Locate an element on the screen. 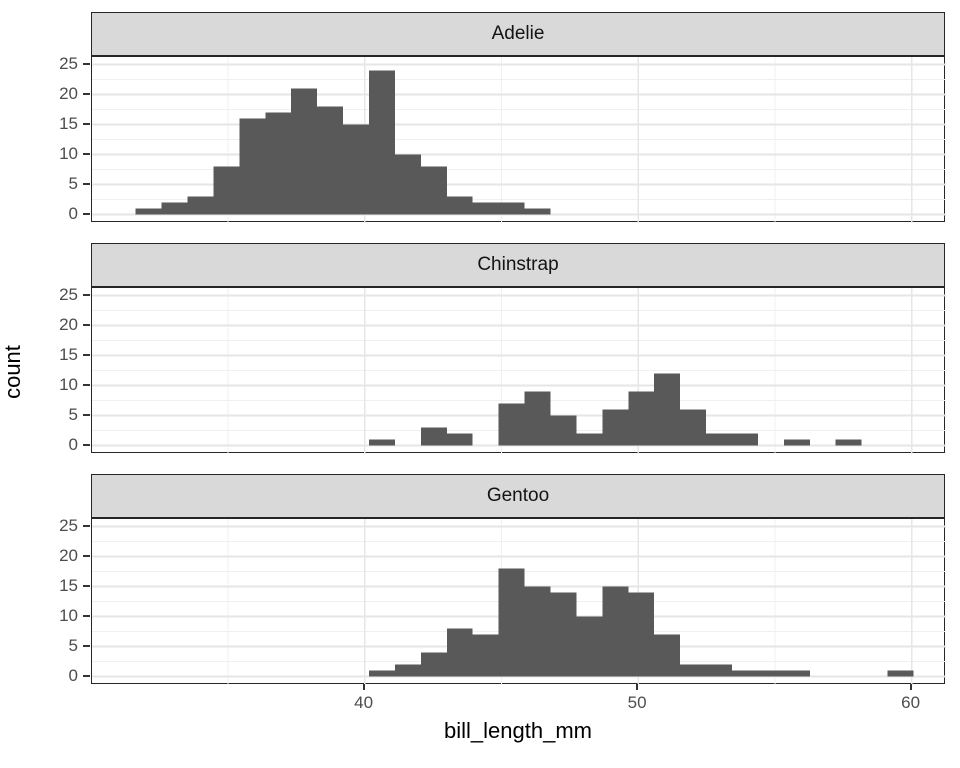 Image resolution: width=960 pixels, height=768 pixels. facet-strip-gentoo: Gentoo is located at coordinates (518, 496).